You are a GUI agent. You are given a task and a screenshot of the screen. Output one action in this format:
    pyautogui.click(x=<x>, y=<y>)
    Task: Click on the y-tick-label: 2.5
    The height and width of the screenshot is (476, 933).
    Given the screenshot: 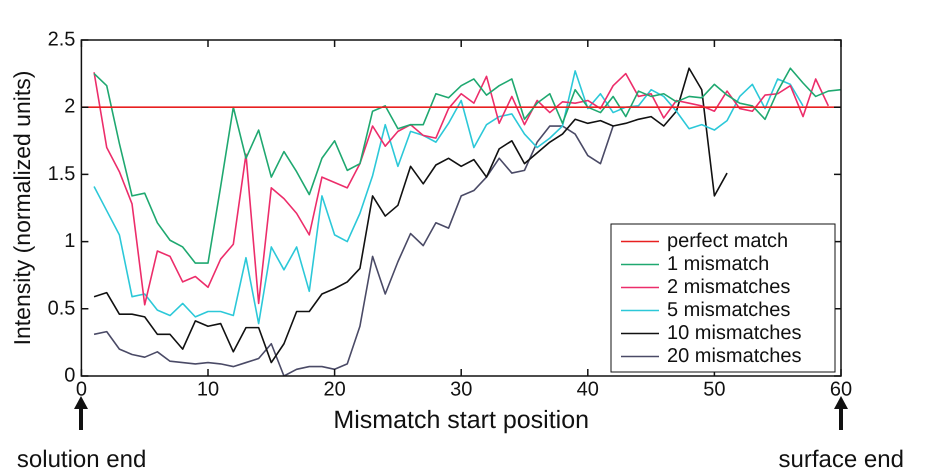 What is the action you would take?
    pyautogui.click(x=62, y=39)
    